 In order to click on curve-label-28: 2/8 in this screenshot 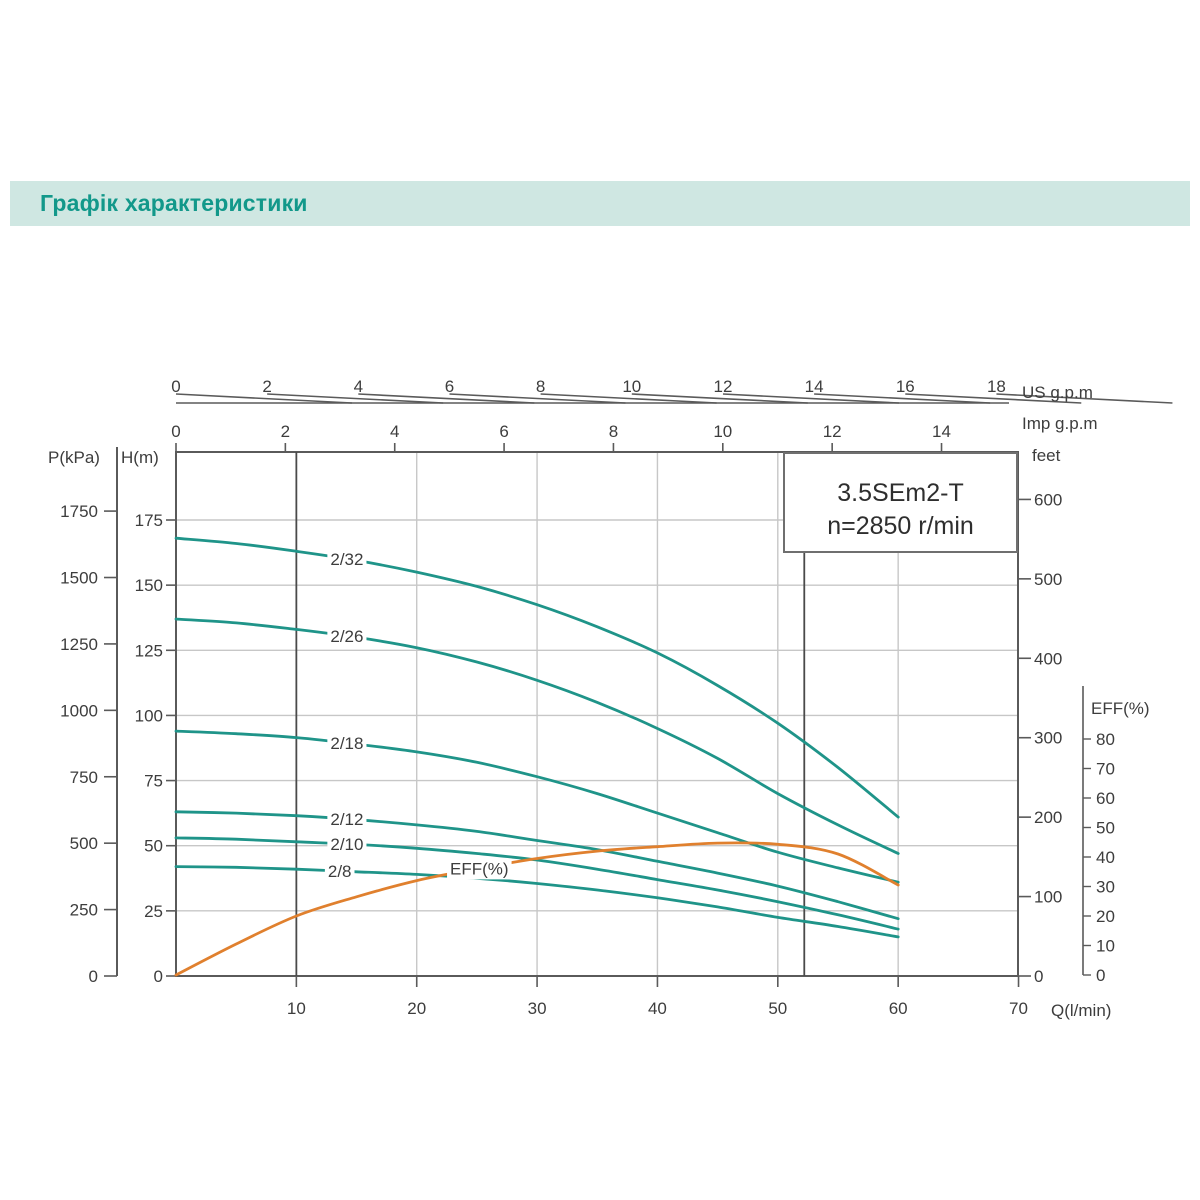, I will do `click(340, 871)`.